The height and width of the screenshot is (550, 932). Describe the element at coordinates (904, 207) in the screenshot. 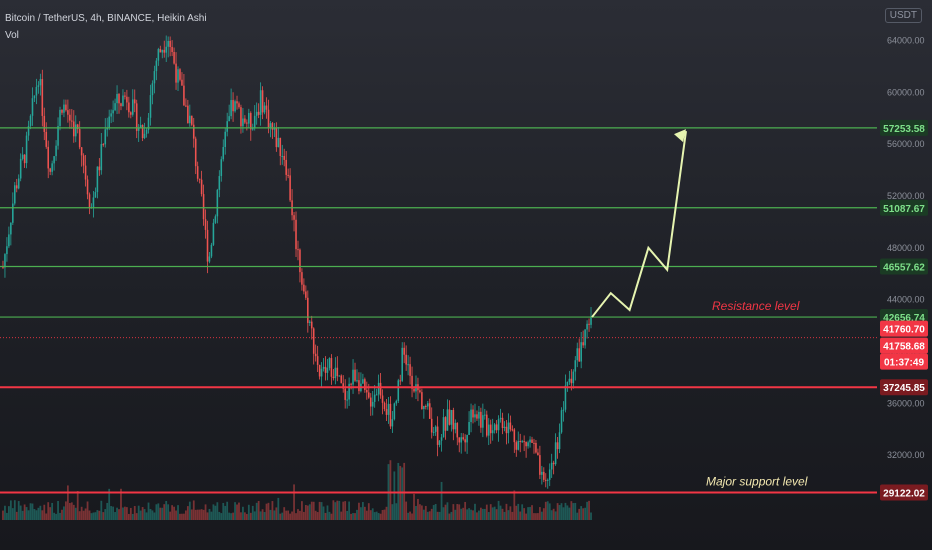

I see `level-price-label-bg` at that location.